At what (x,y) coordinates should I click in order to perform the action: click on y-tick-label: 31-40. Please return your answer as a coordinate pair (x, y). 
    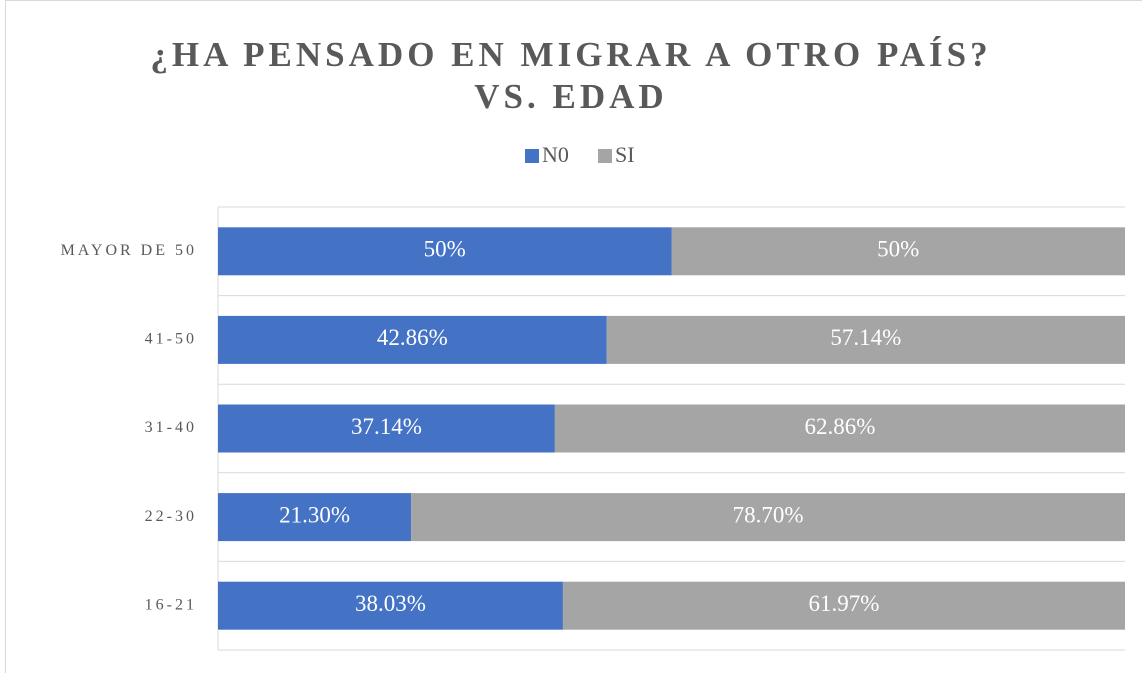
    Looking at the image, I should click on (171, 427).